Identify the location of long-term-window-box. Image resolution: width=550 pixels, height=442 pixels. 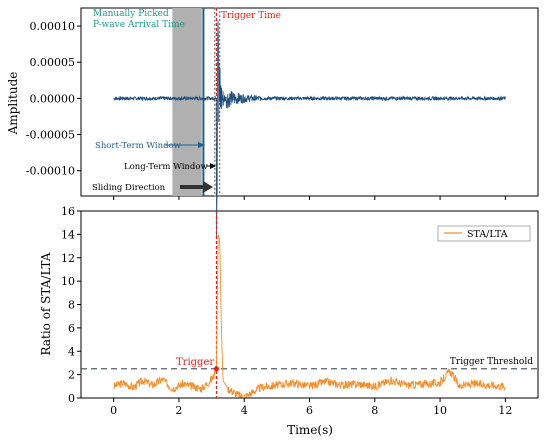
(187, 102).